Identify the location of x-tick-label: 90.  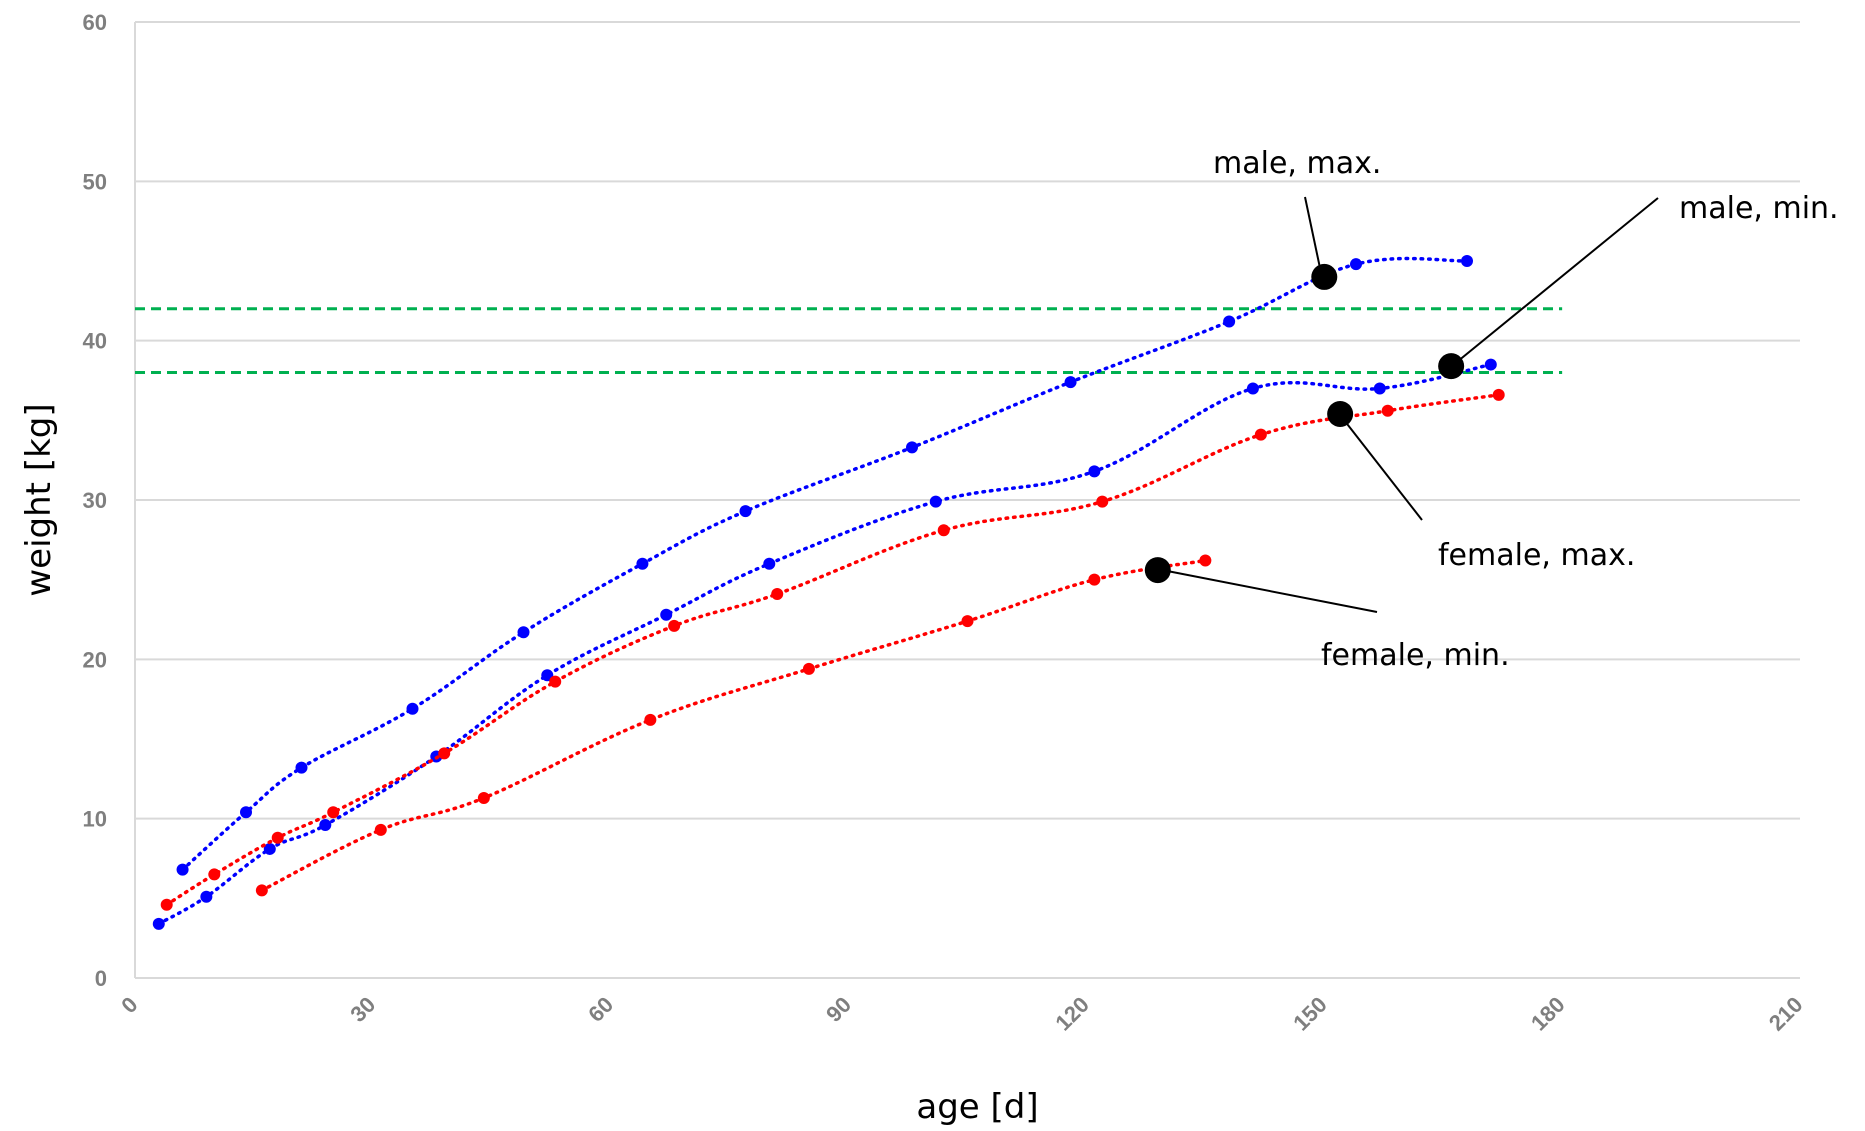
(838, 1009).